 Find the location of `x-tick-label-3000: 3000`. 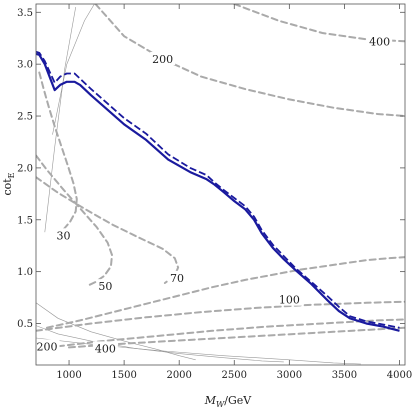

x-tick-label-3000: 3000 is located at coordinates (289, 375).